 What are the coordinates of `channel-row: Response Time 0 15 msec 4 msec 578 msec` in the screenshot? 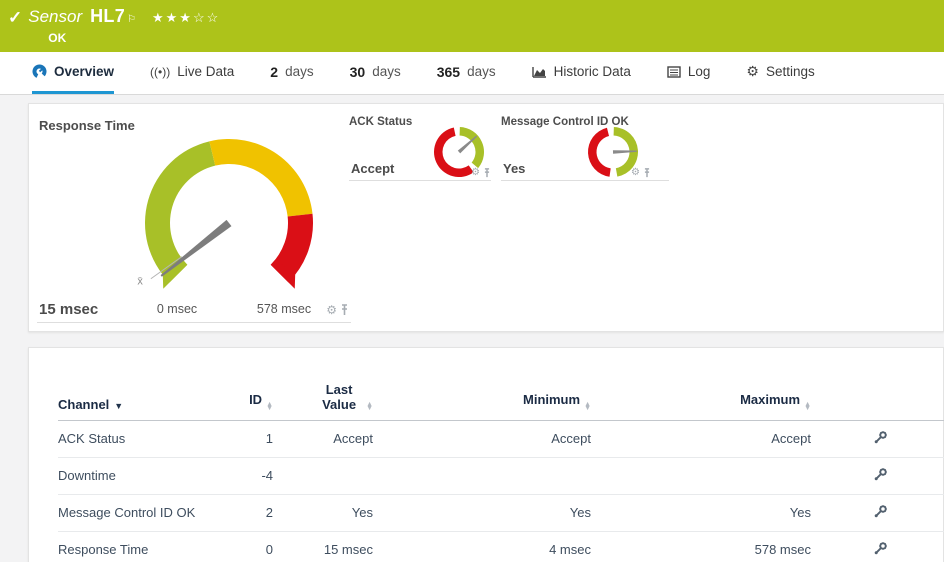 It's located at (501, 546).